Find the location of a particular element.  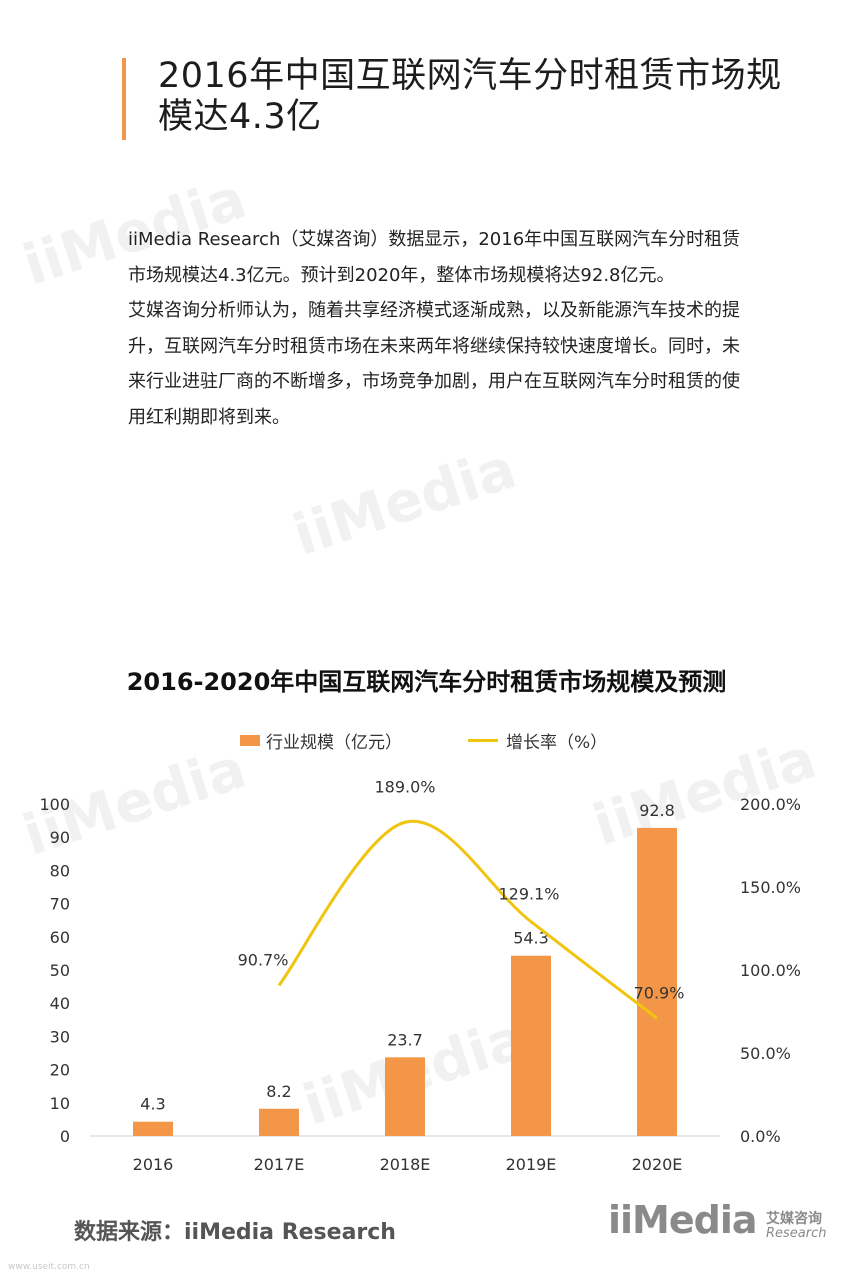

bar-value-label: 8.2 is located at coordinates (278, 1091).